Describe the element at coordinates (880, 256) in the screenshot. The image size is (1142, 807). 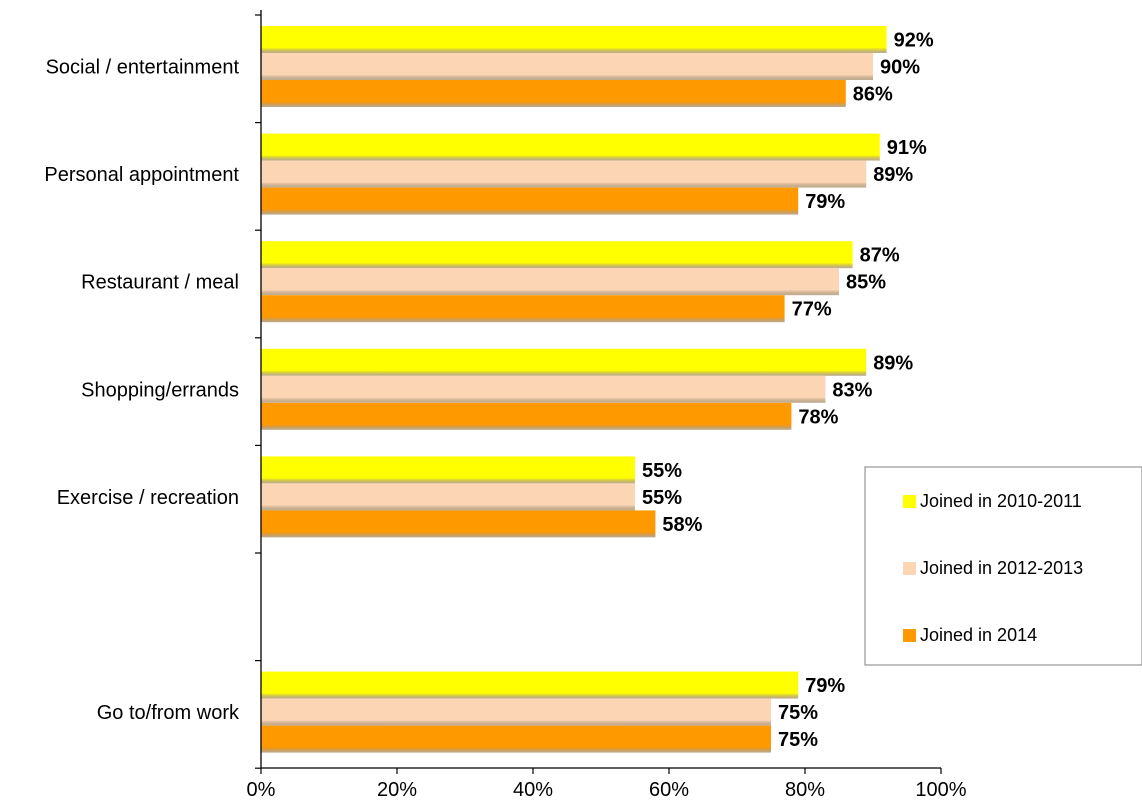
I see `data-label: 87%` at that location.